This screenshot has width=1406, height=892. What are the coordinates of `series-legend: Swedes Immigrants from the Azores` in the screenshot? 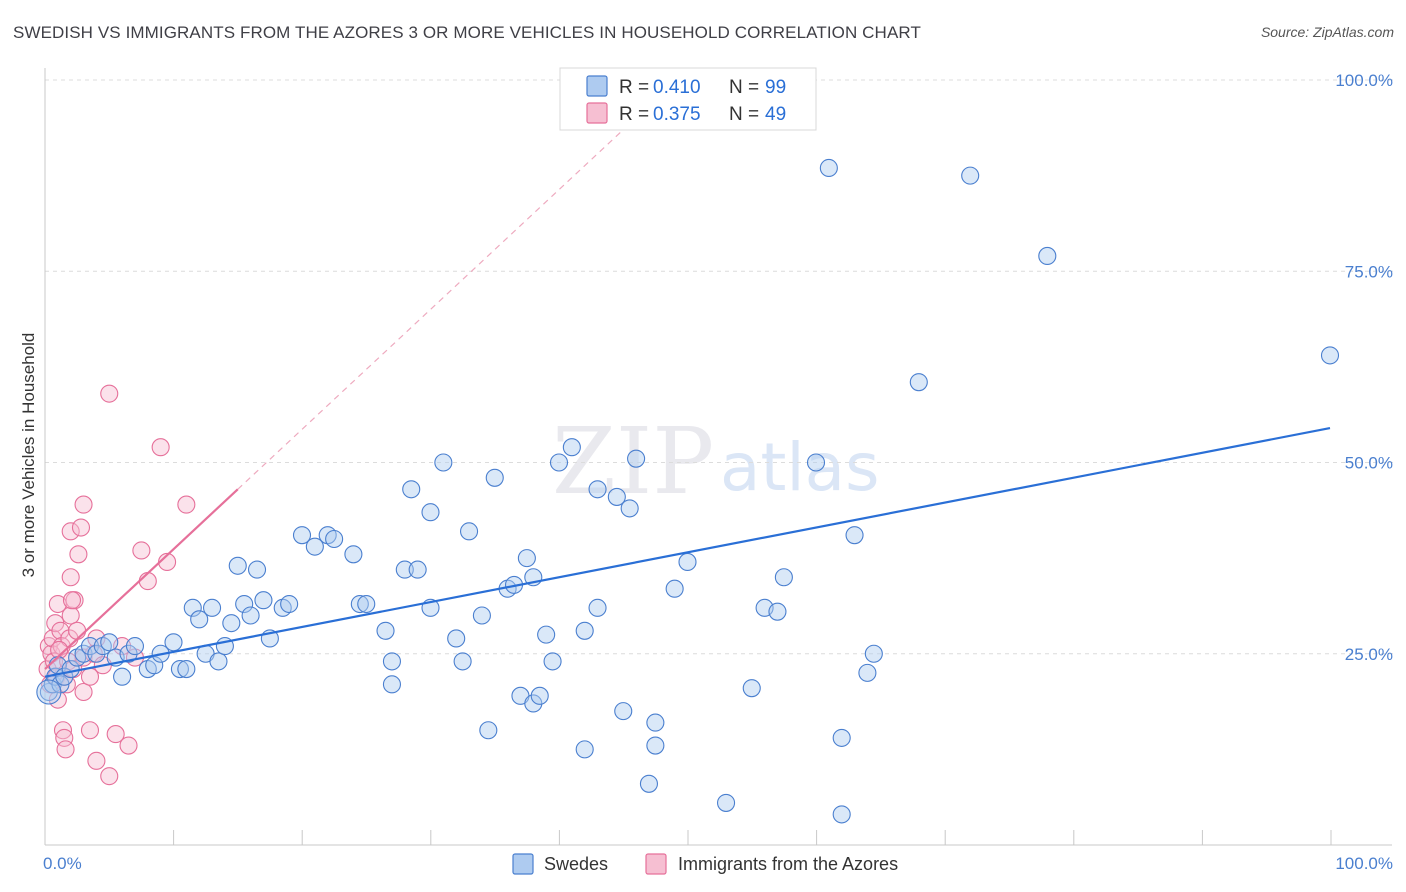 It's located at (705, 864).